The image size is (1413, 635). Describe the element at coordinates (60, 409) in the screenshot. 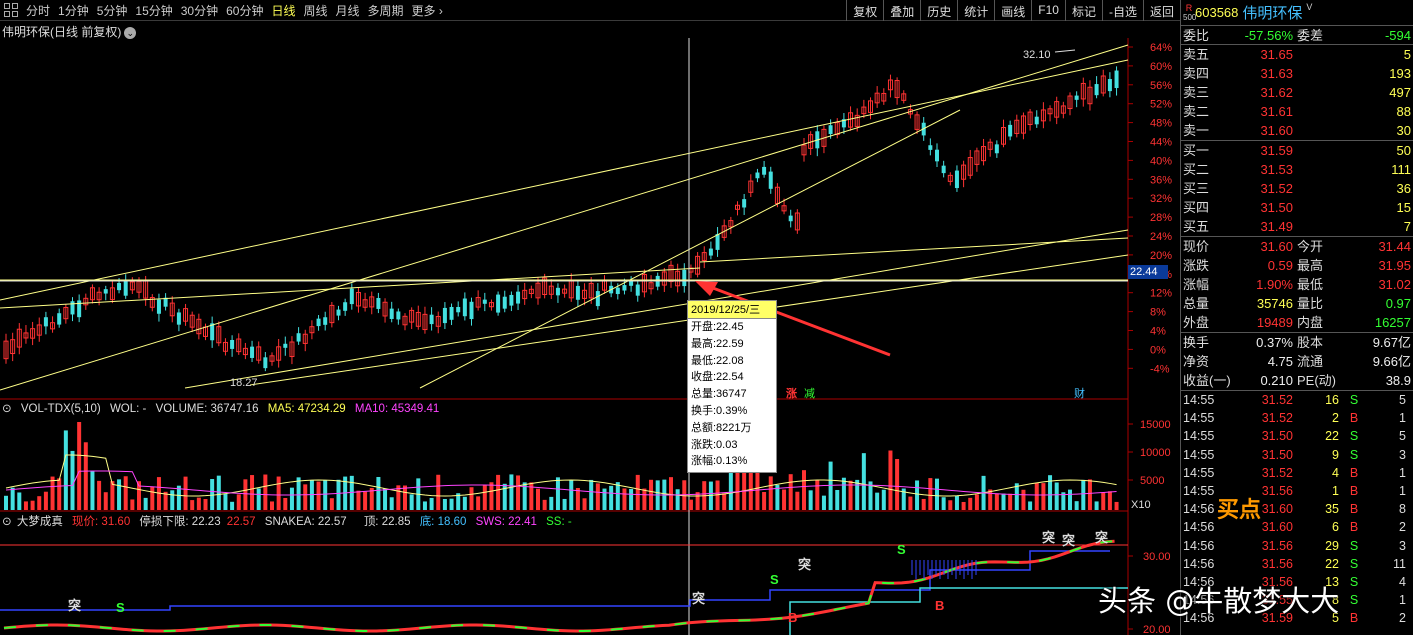

I see `volume-indicator-name: VOL-TDX(5,10)` at that location.